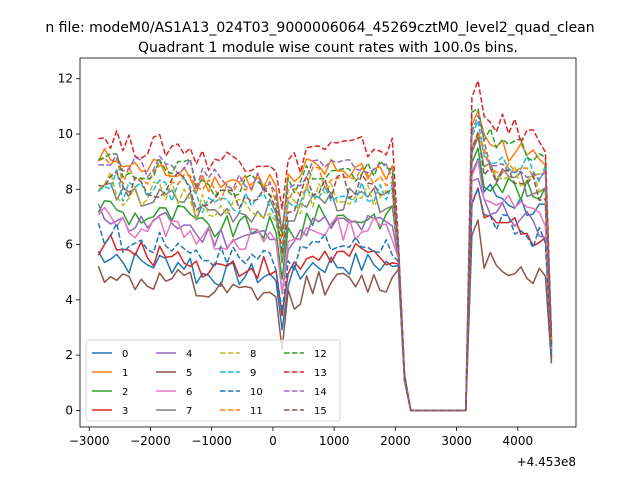  Describe the element at coordinates (125, 373) in the screenshot. I see `legend-label-1: 1` at that location.